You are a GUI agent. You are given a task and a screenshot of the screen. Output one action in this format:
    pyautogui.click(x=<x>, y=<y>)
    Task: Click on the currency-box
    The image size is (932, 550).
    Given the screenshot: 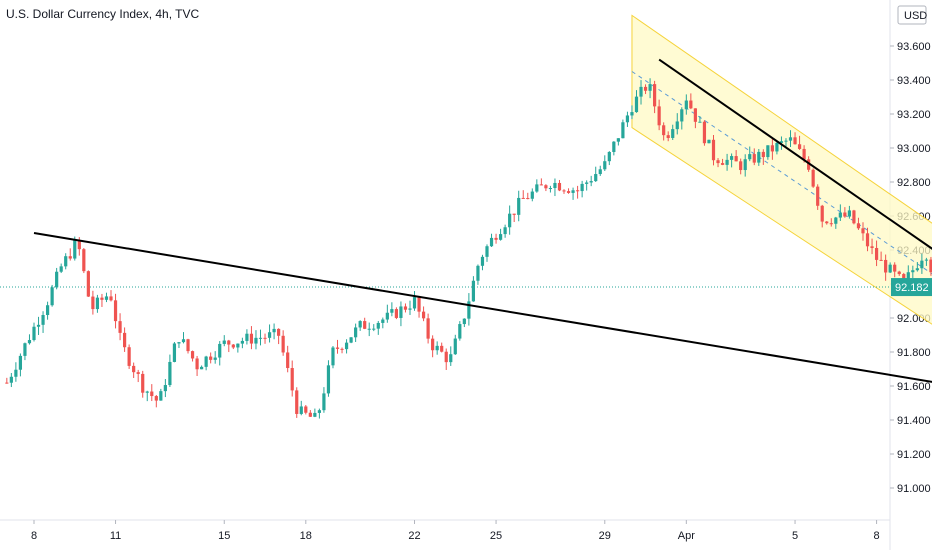 What is the action you would take?
    pyautogui.click(x=912, y=15)
    